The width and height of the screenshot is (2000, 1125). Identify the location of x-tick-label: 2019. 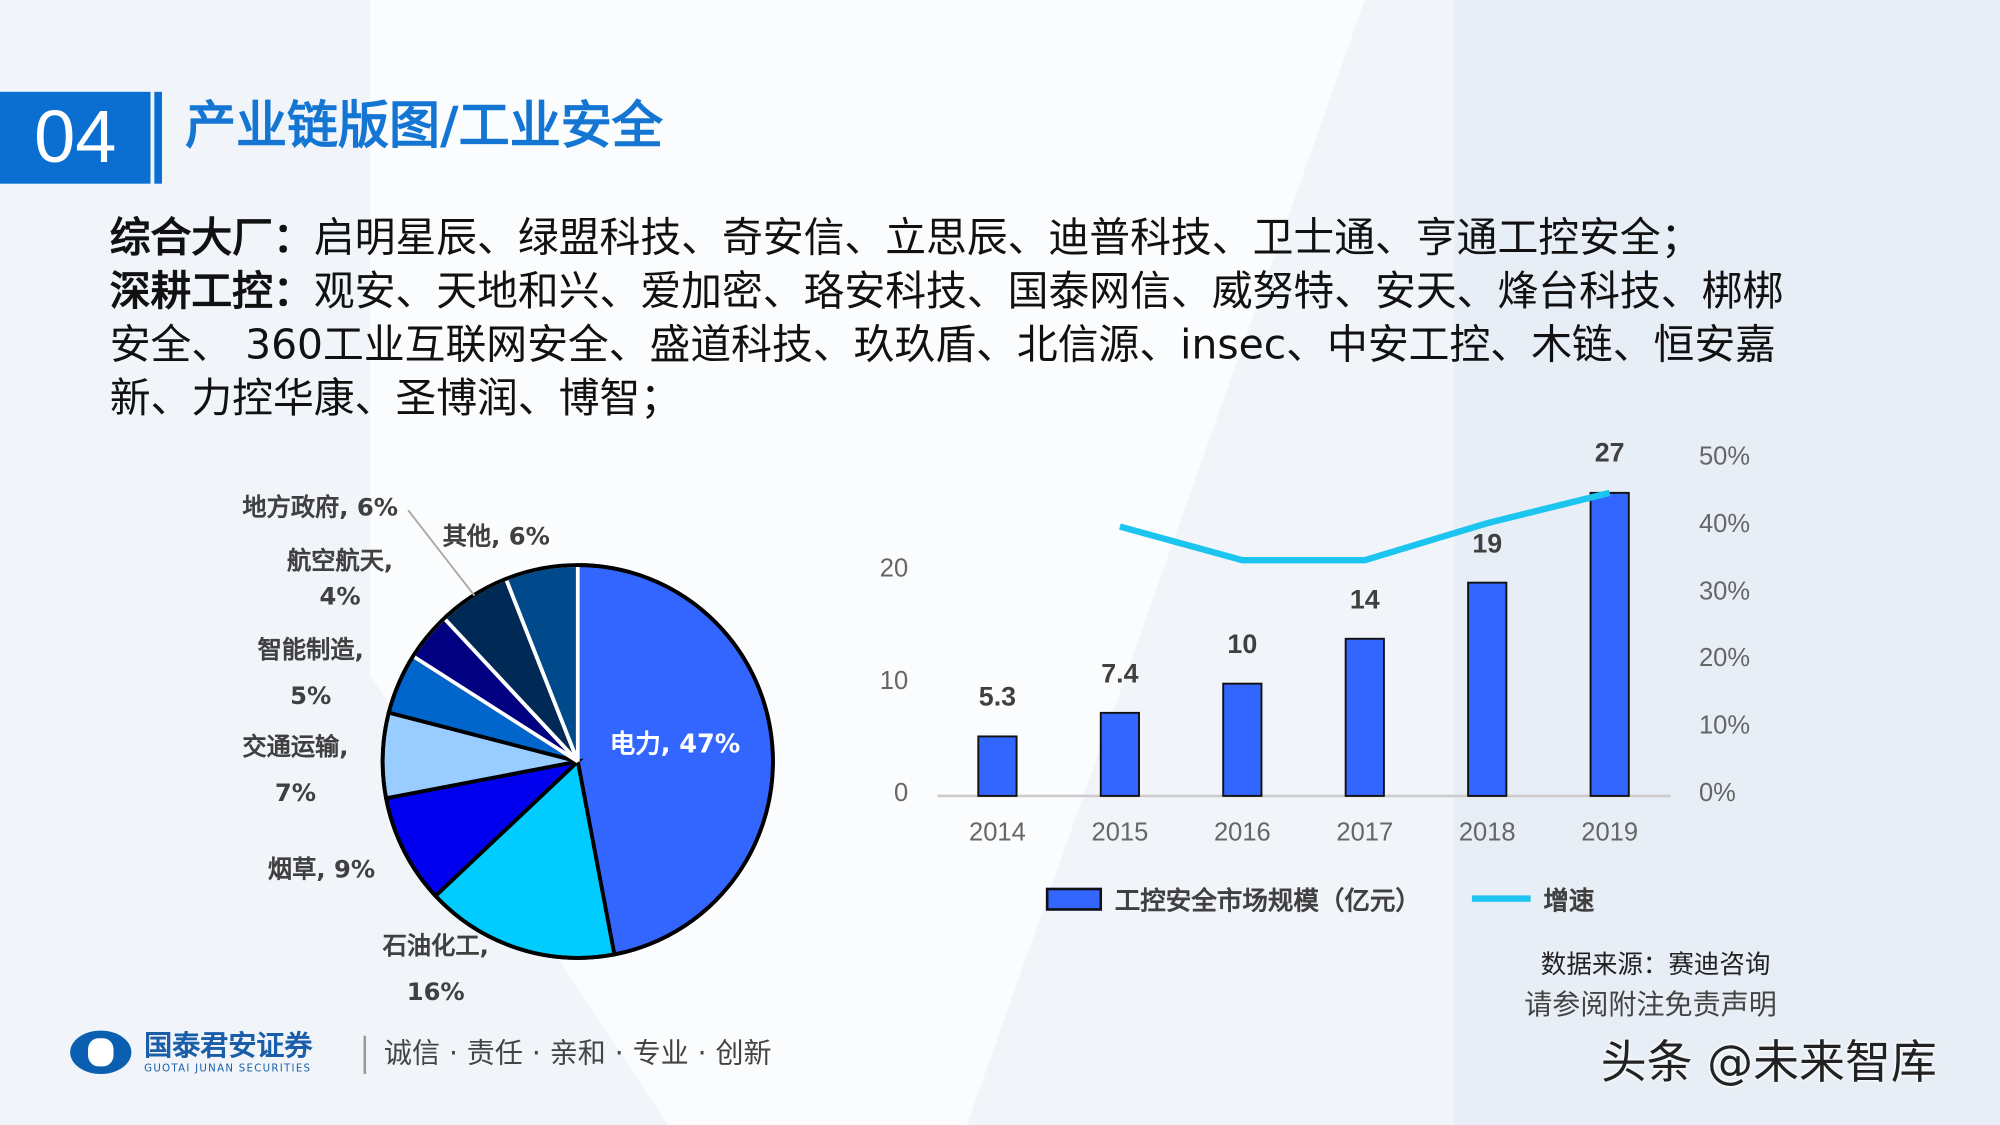
(1610, 832).